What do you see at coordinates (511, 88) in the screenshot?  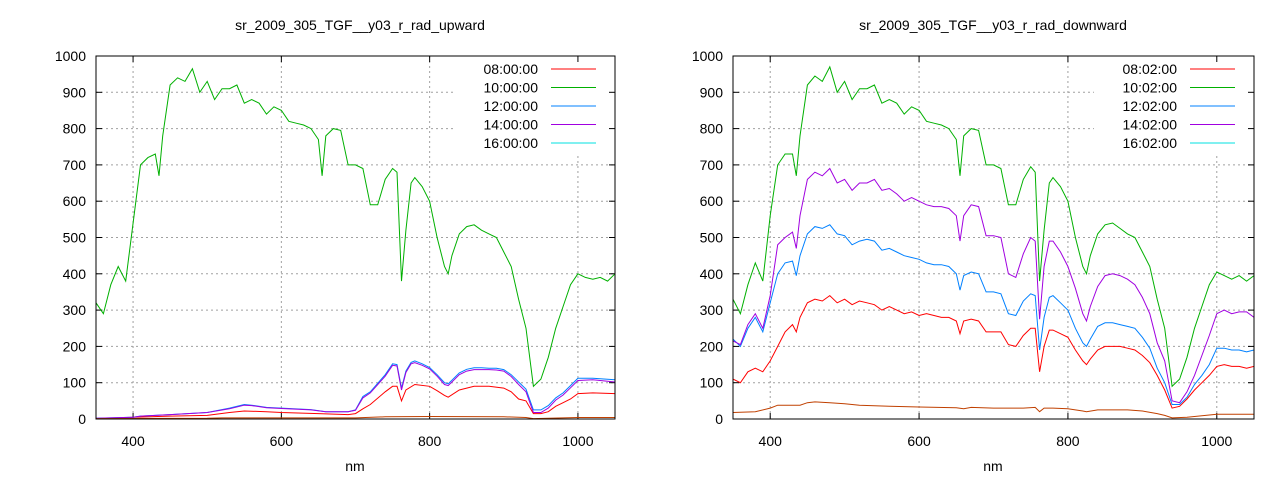 I see `legend-label: 10:00:00` at bounding box center [511, 88].